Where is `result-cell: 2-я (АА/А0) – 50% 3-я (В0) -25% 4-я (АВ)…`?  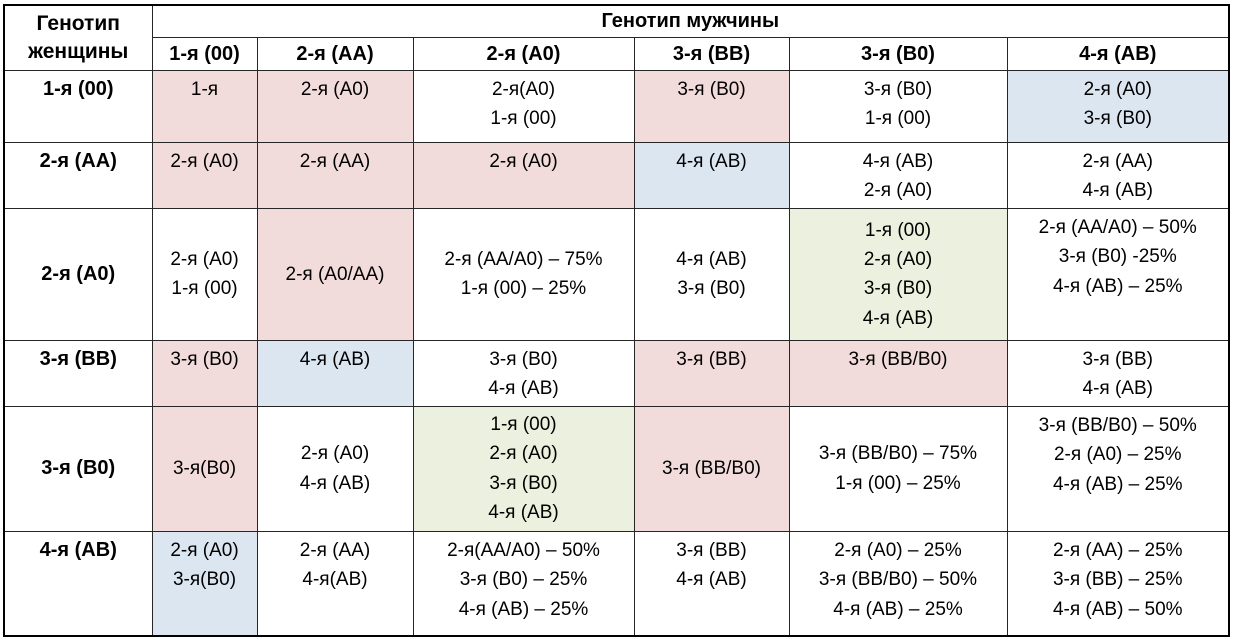 result-cell: 2-я (АА/А0) – 50% 3-я (В0) -25% 4-я (АВ)… is located at coordinates (1118, 274).